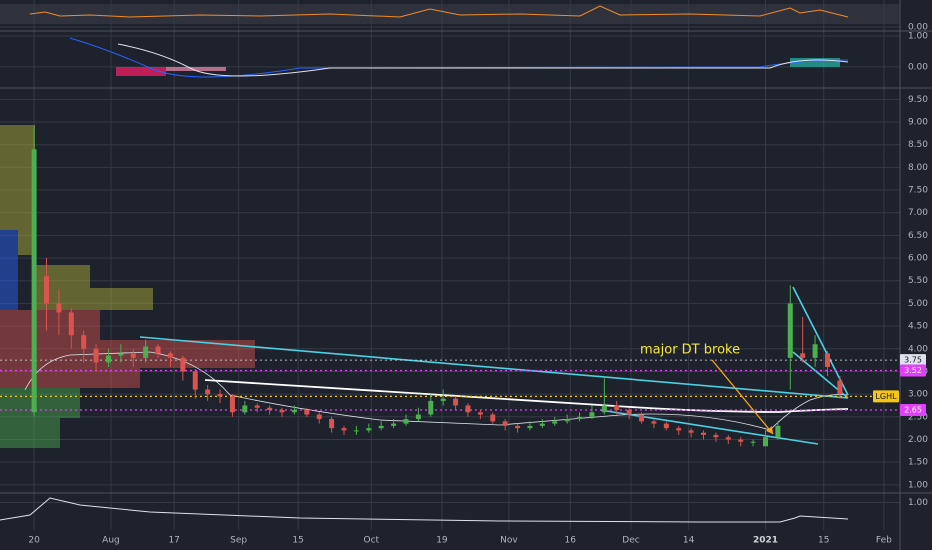 The width and height of the screenshot is (932, 550). I want to click on ma-short, so click(436, 391).